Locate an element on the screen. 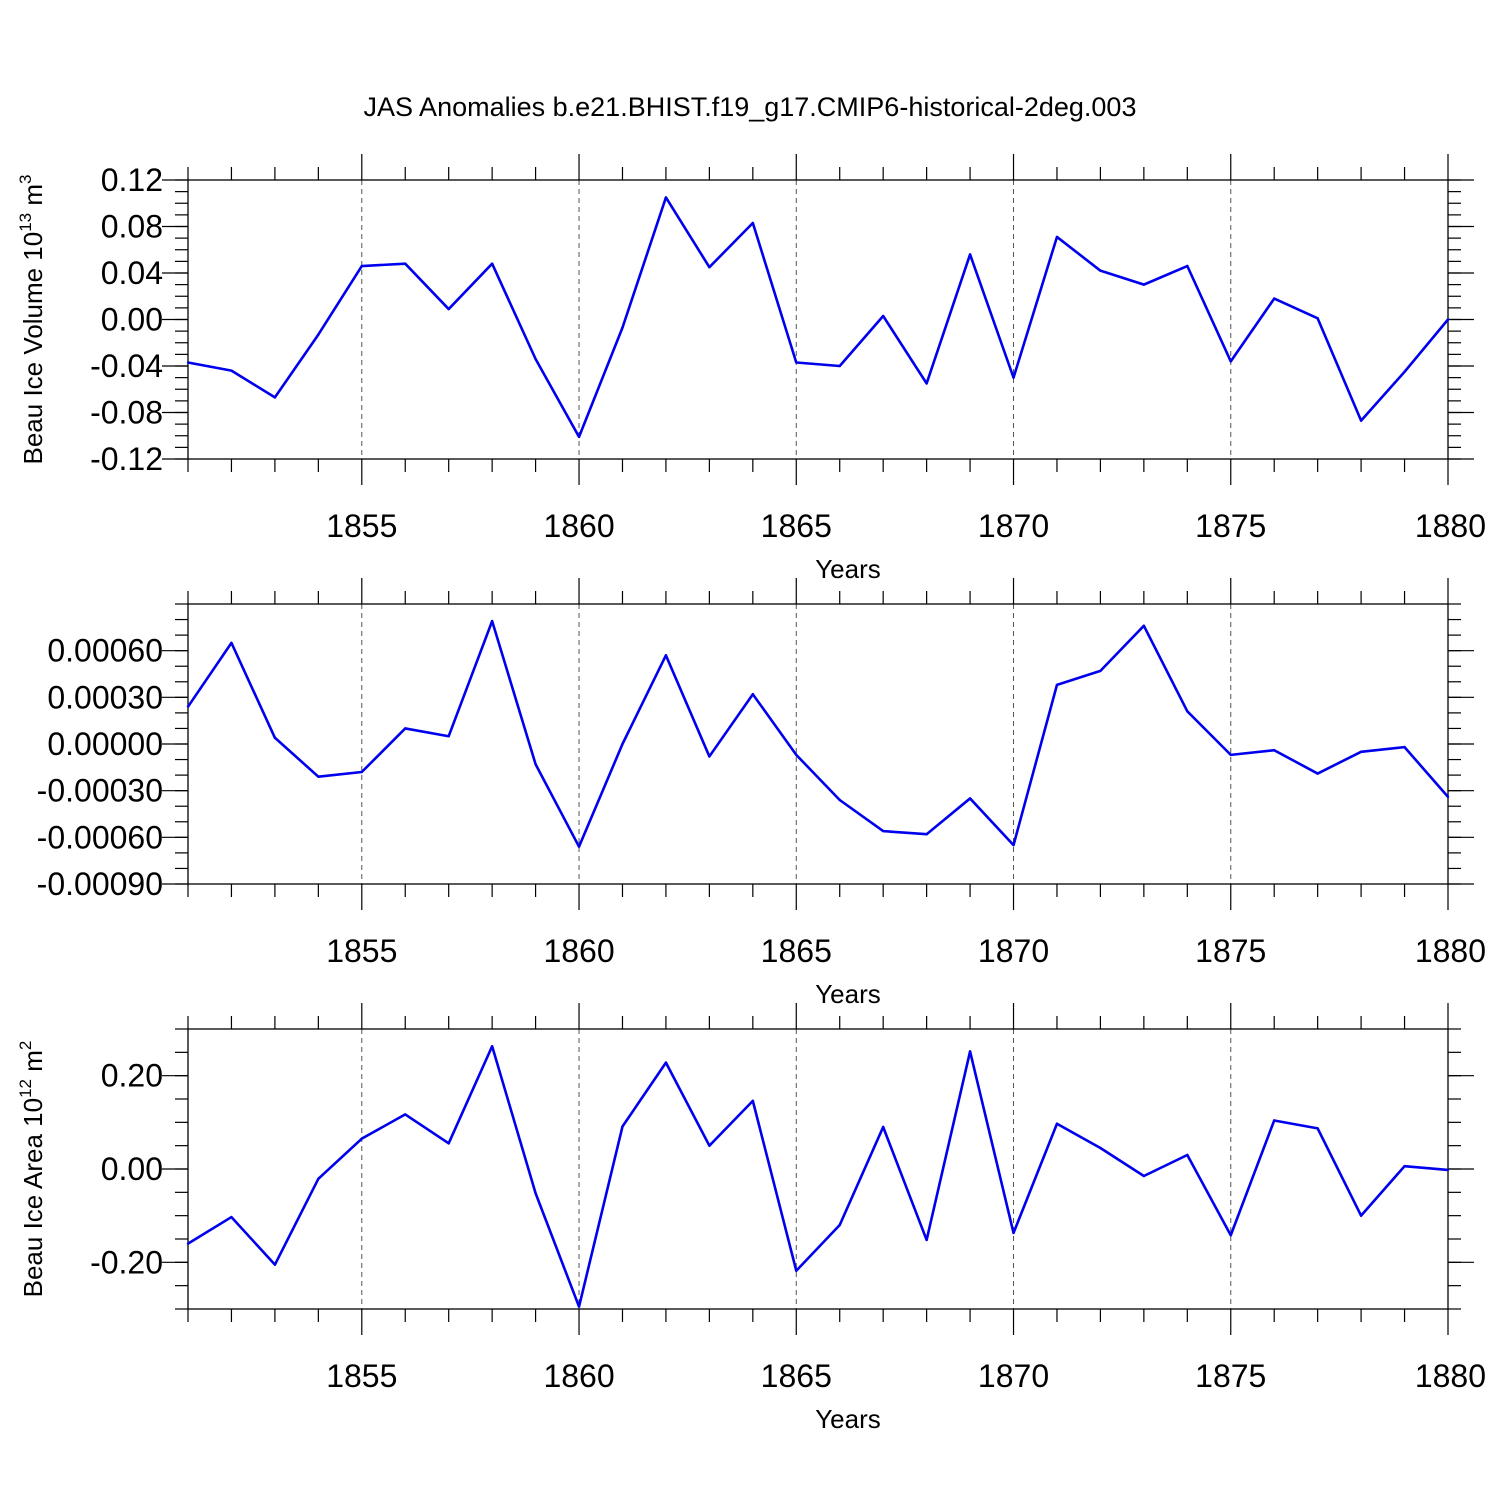  y-tick-label: -0.04 is located at coordinates (126, 366).